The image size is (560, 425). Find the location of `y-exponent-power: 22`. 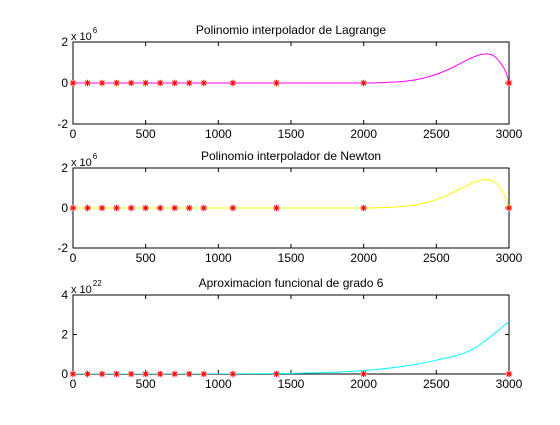

y-exponent-power: 22 is located at coordinates (97, 283).